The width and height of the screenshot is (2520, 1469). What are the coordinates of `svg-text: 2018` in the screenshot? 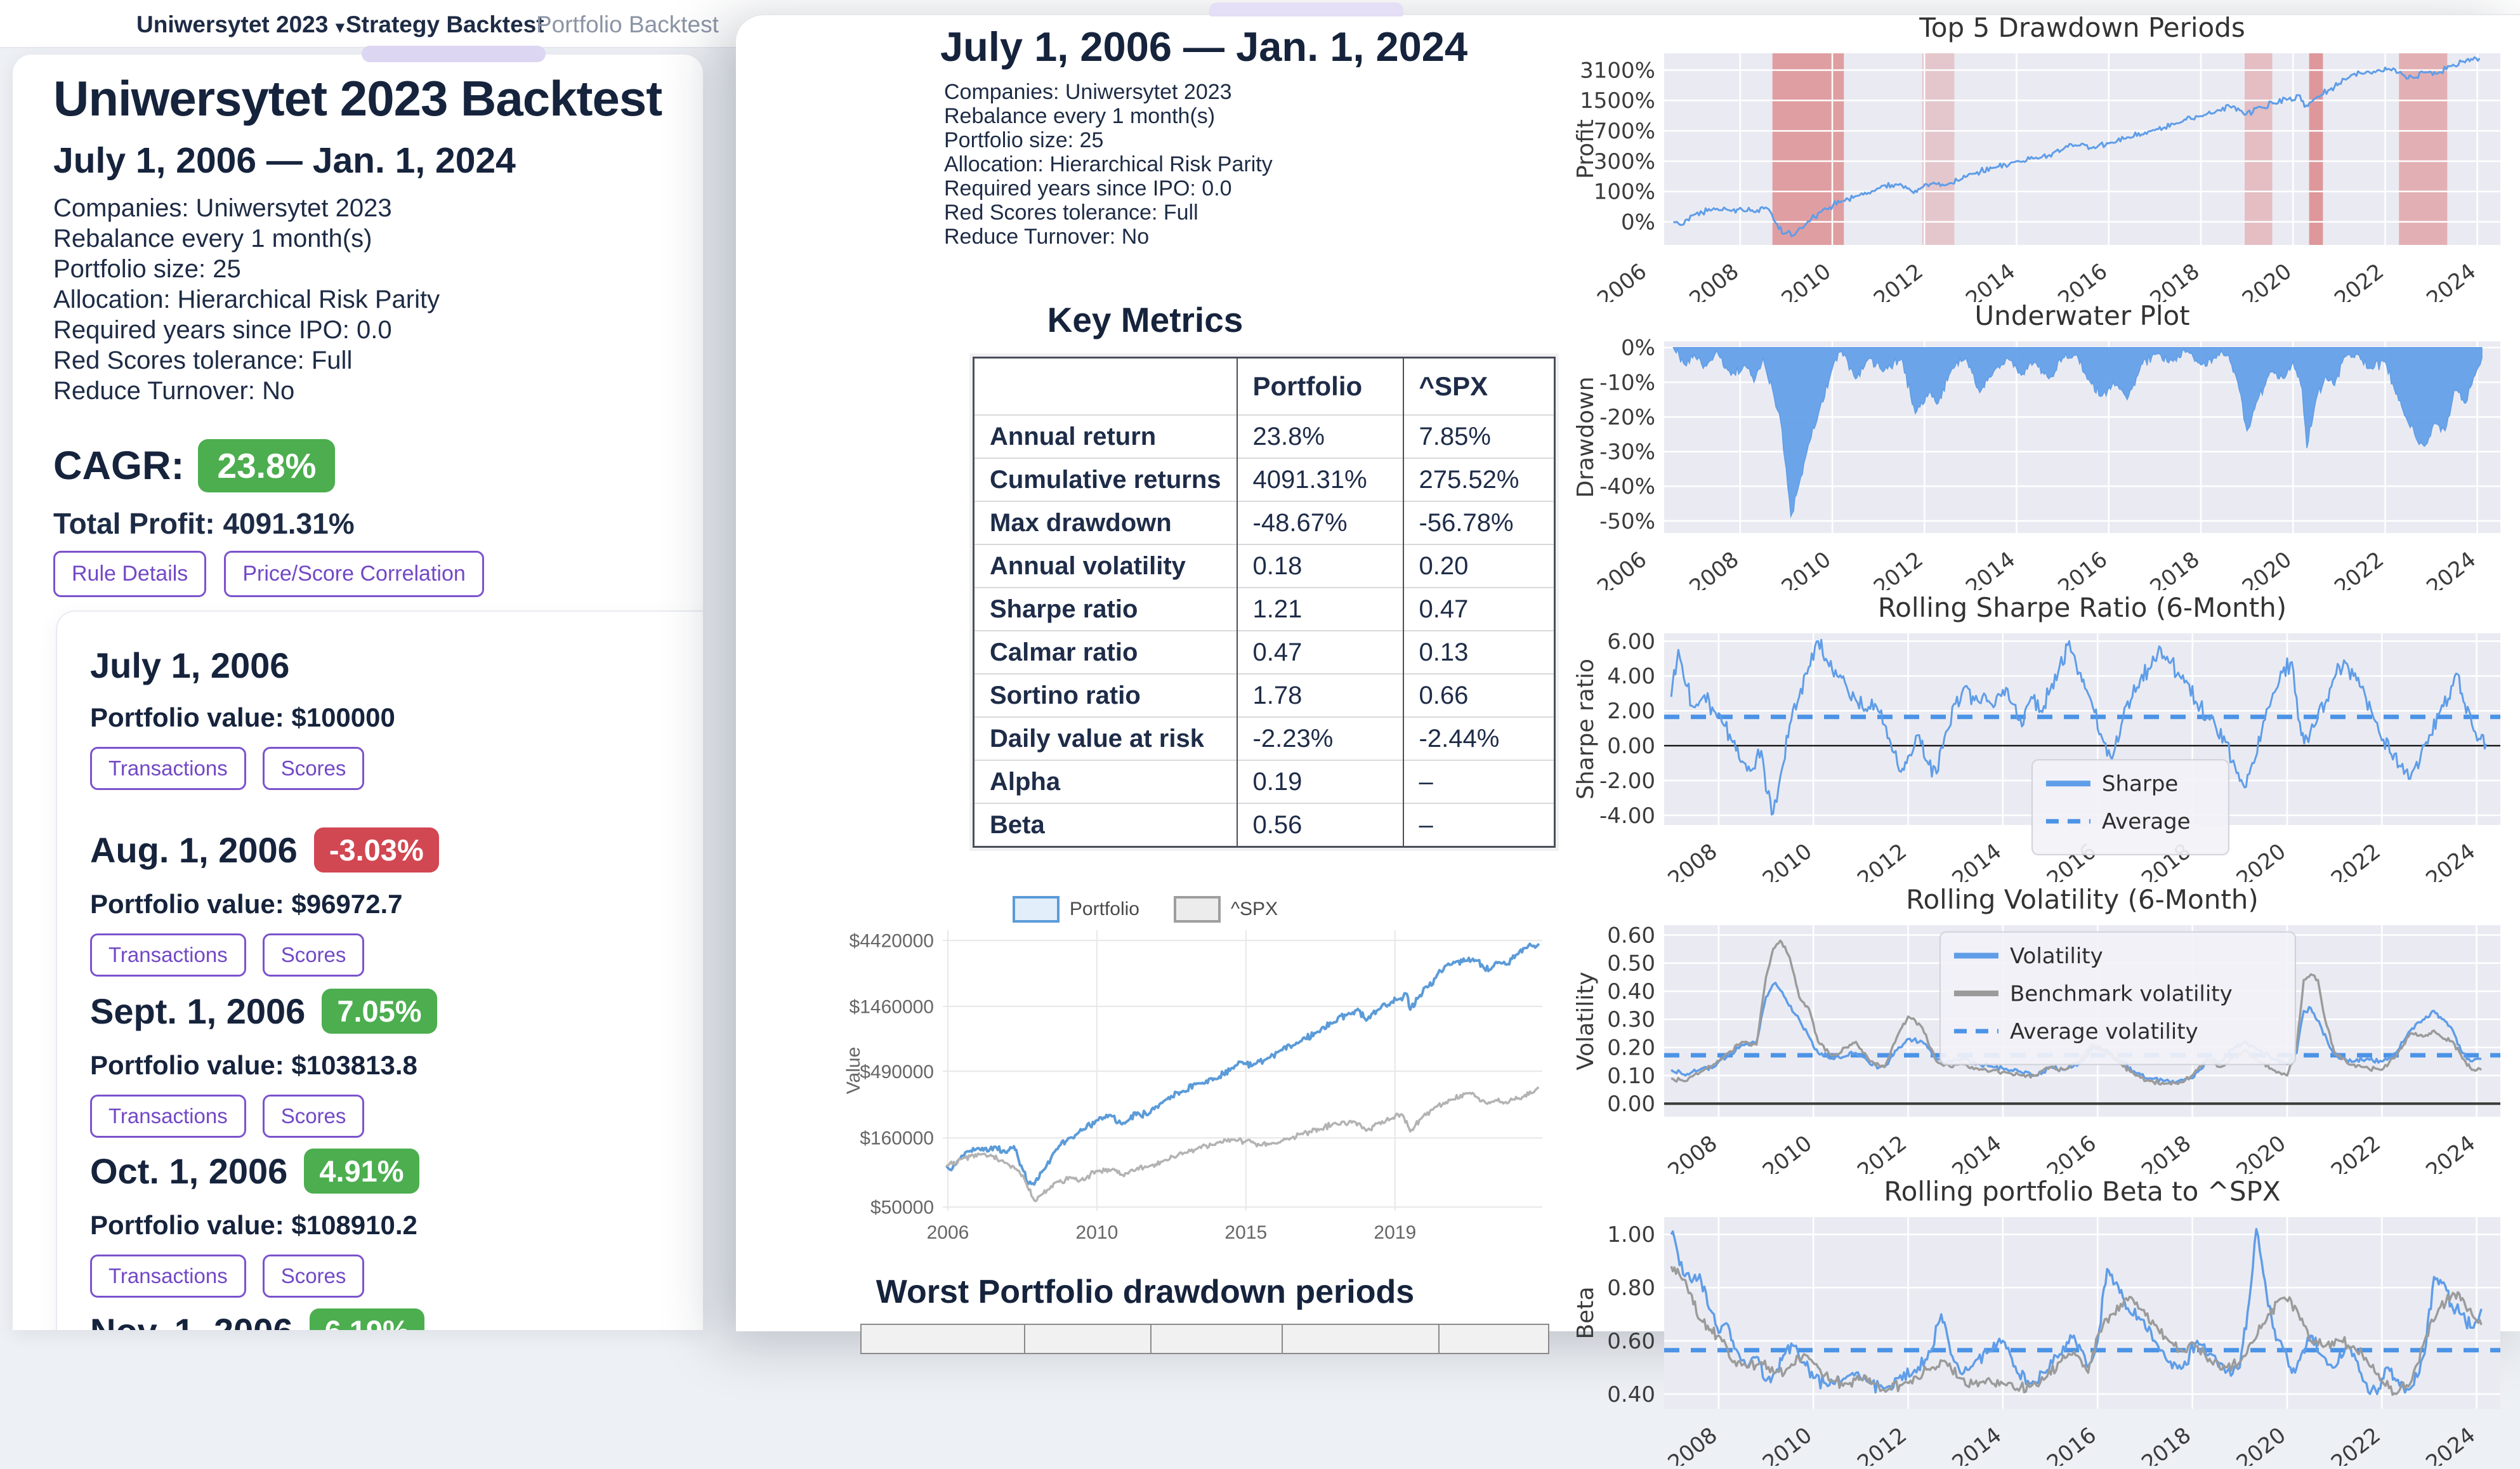 It's located at (2175, 280).